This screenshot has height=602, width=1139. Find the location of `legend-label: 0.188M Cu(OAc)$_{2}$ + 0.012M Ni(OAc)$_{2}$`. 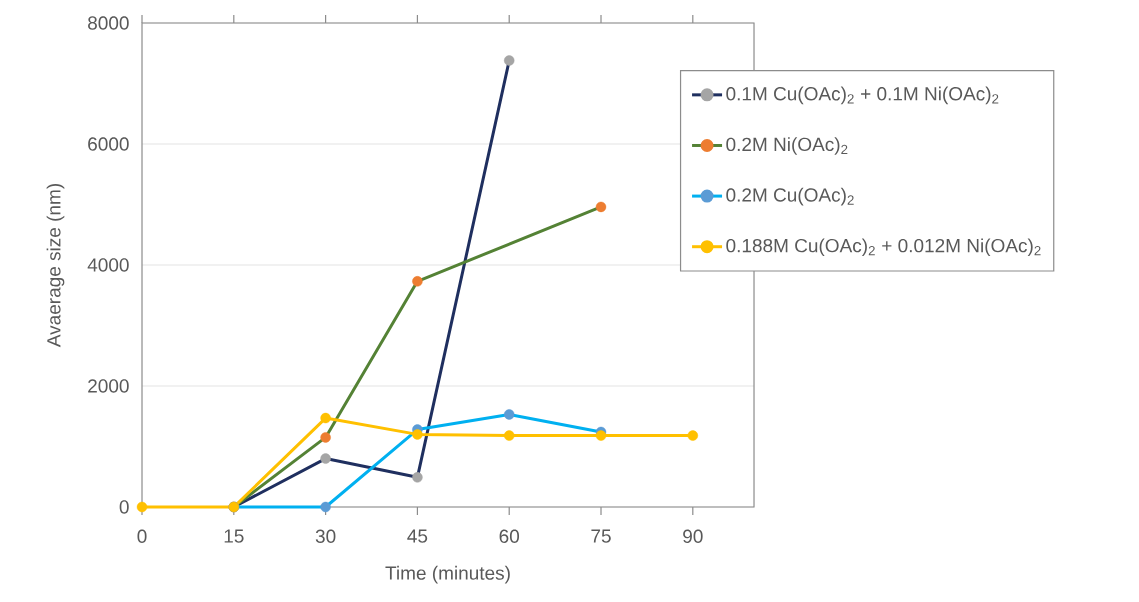

legend-label: 0.188M Cu(OAc)$_{2}$ + 0.012M Ni(OAc)$_{2}$ is located at coordinates (883, 247).